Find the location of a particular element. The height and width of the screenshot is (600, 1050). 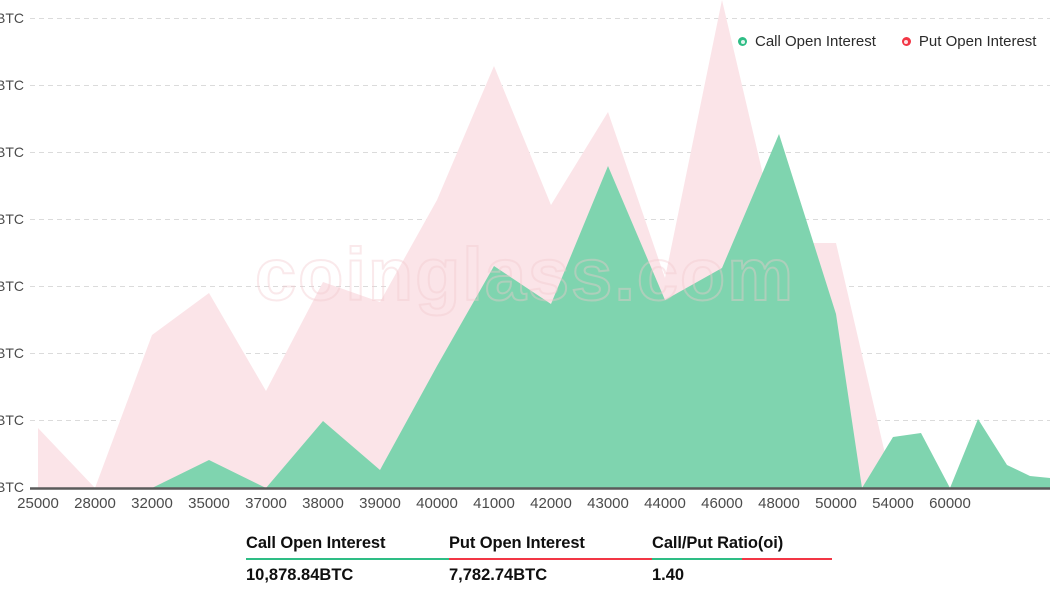

legend-item-call: Call Open Interest is located at coordinates (807, 41).